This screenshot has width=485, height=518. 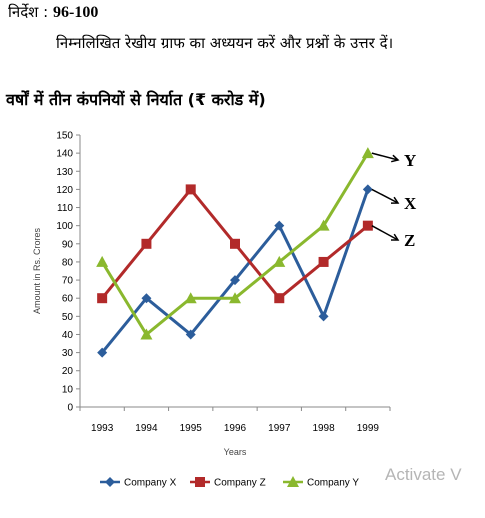 I want to click on arrow-line-company-z, so click(x=385, y=233).